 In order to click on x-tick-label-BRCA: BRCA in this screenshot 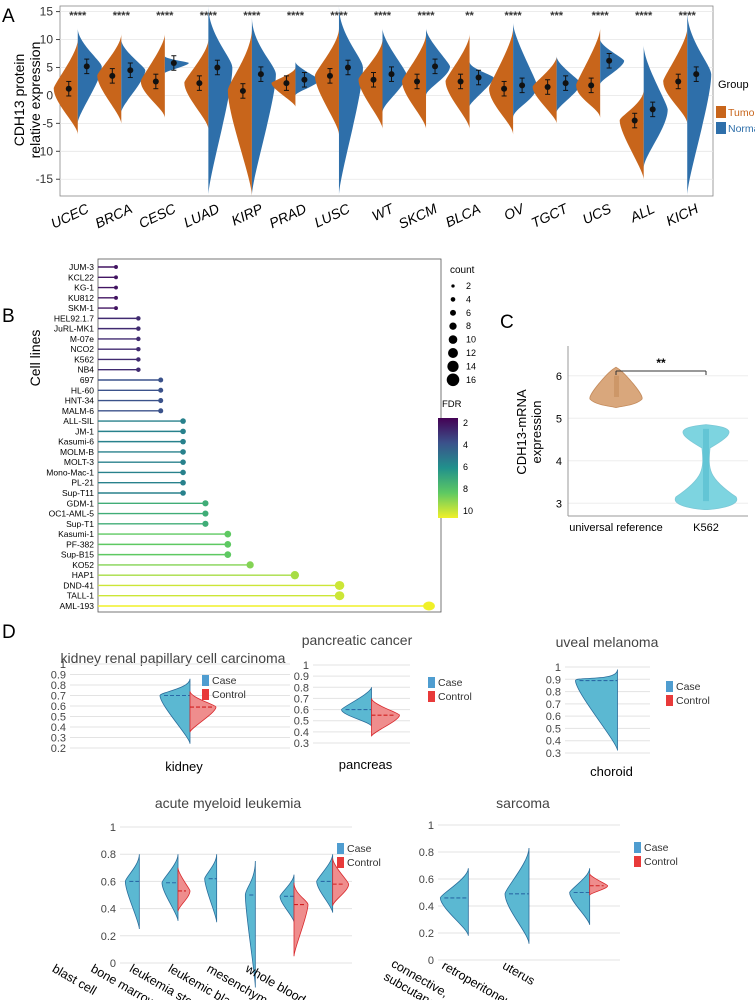, I will do `click(114, 215)`.